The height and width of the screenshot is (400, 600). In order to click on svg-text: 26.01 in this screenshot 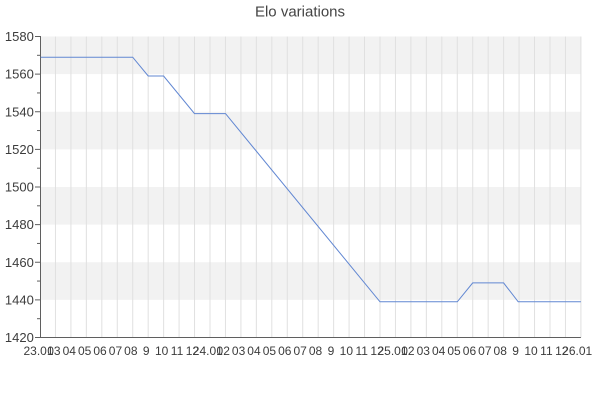, I will do `click(577, 351)`.